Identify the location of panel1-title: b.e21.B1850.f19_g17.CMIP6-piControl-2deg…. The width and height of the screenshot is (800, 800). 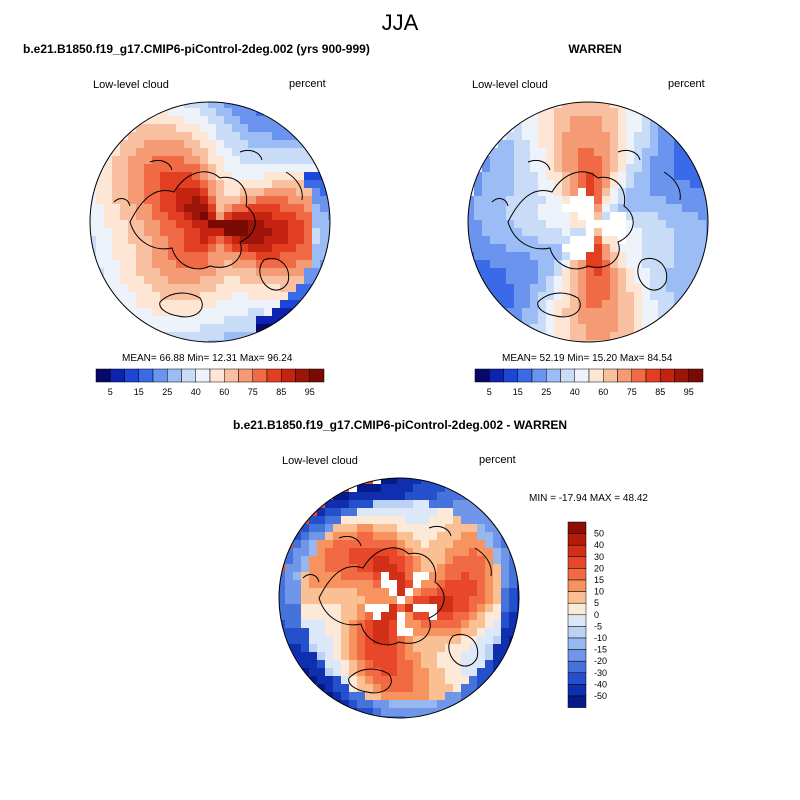
(196, 49).